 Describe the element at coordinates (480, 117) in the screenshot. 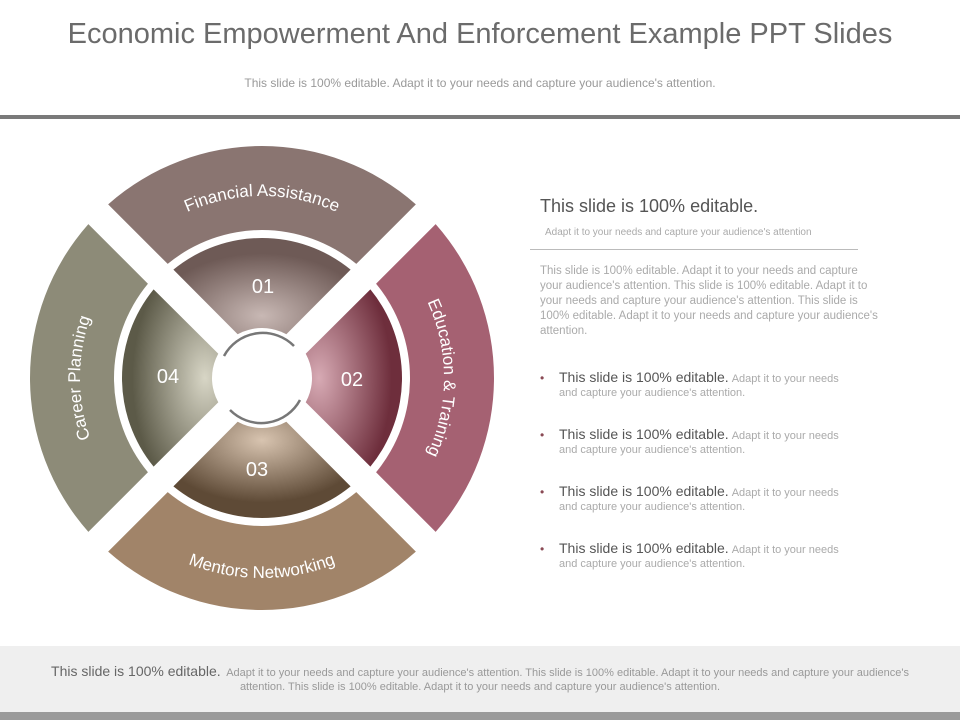

I see `header-rule` at that location.